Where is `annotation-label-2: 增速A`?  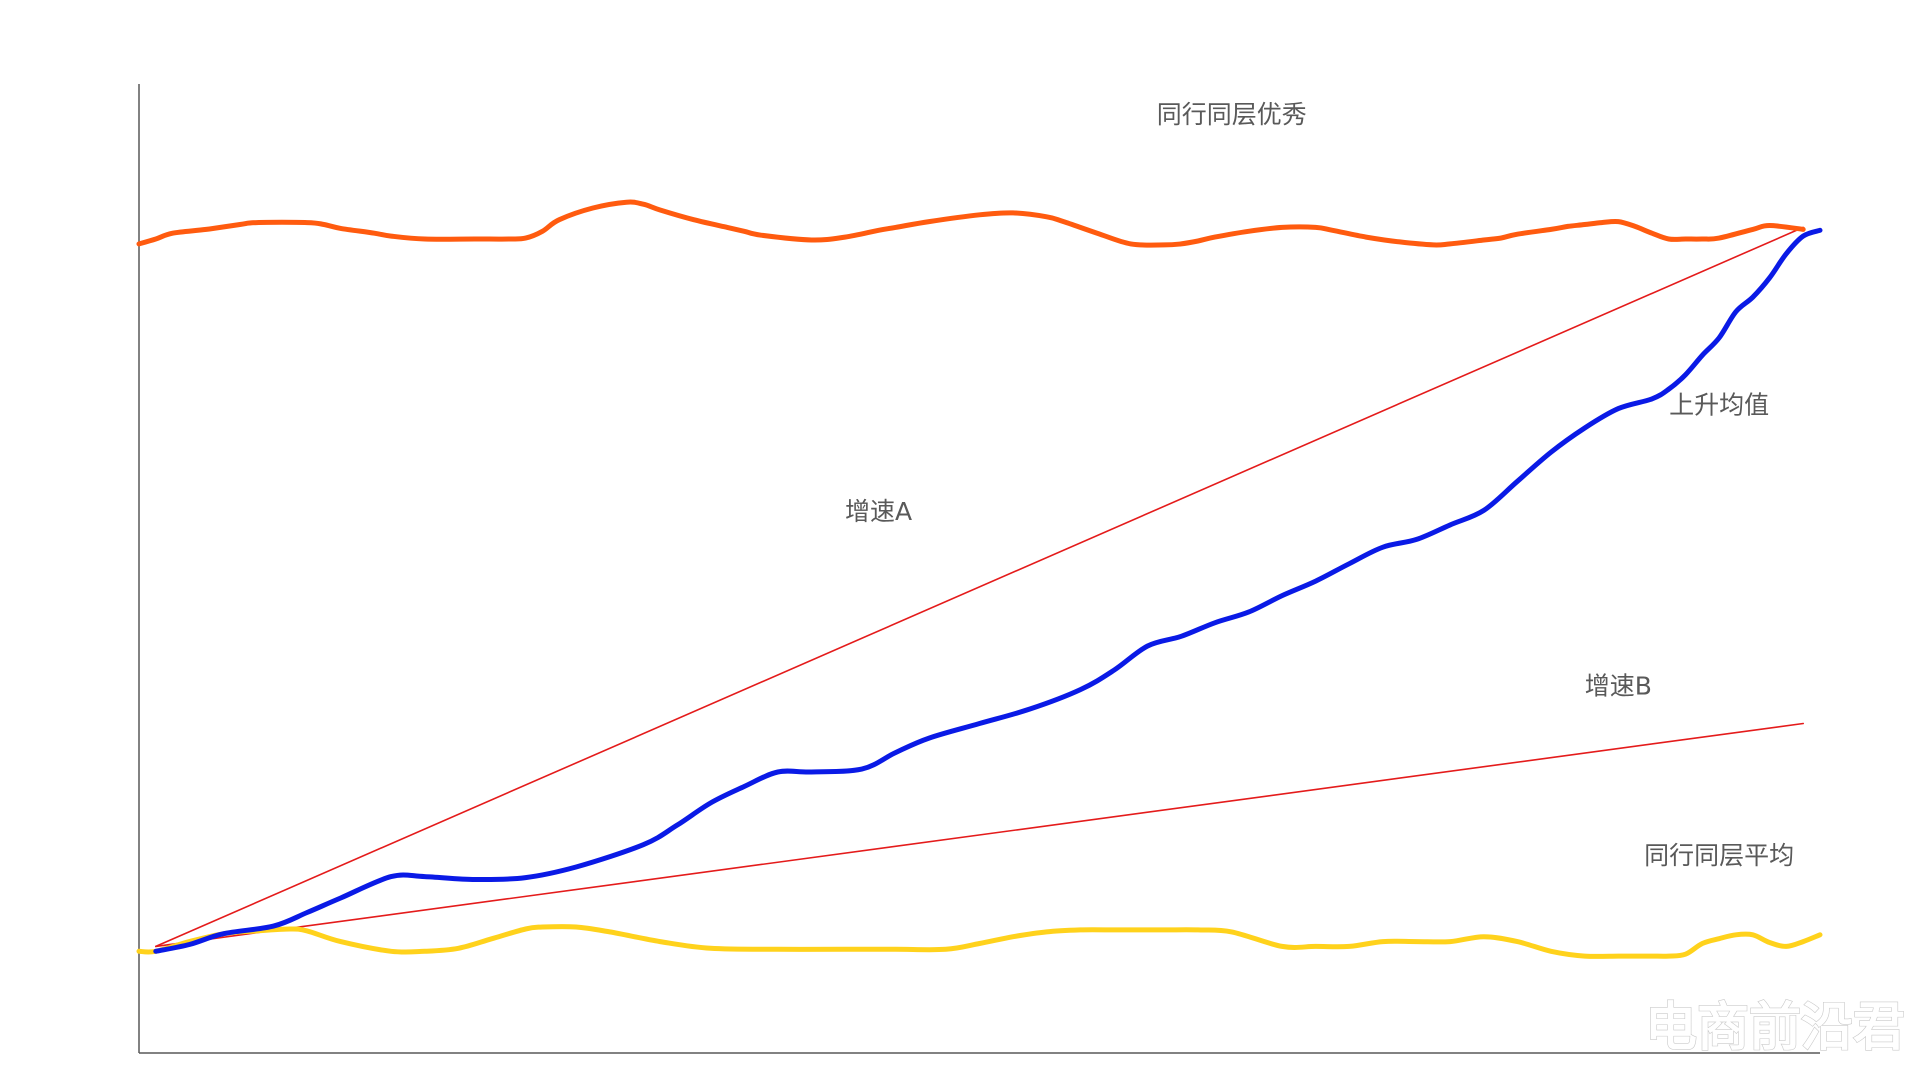
annotation-label-2: 增速A is located at coordinates (878, 511).